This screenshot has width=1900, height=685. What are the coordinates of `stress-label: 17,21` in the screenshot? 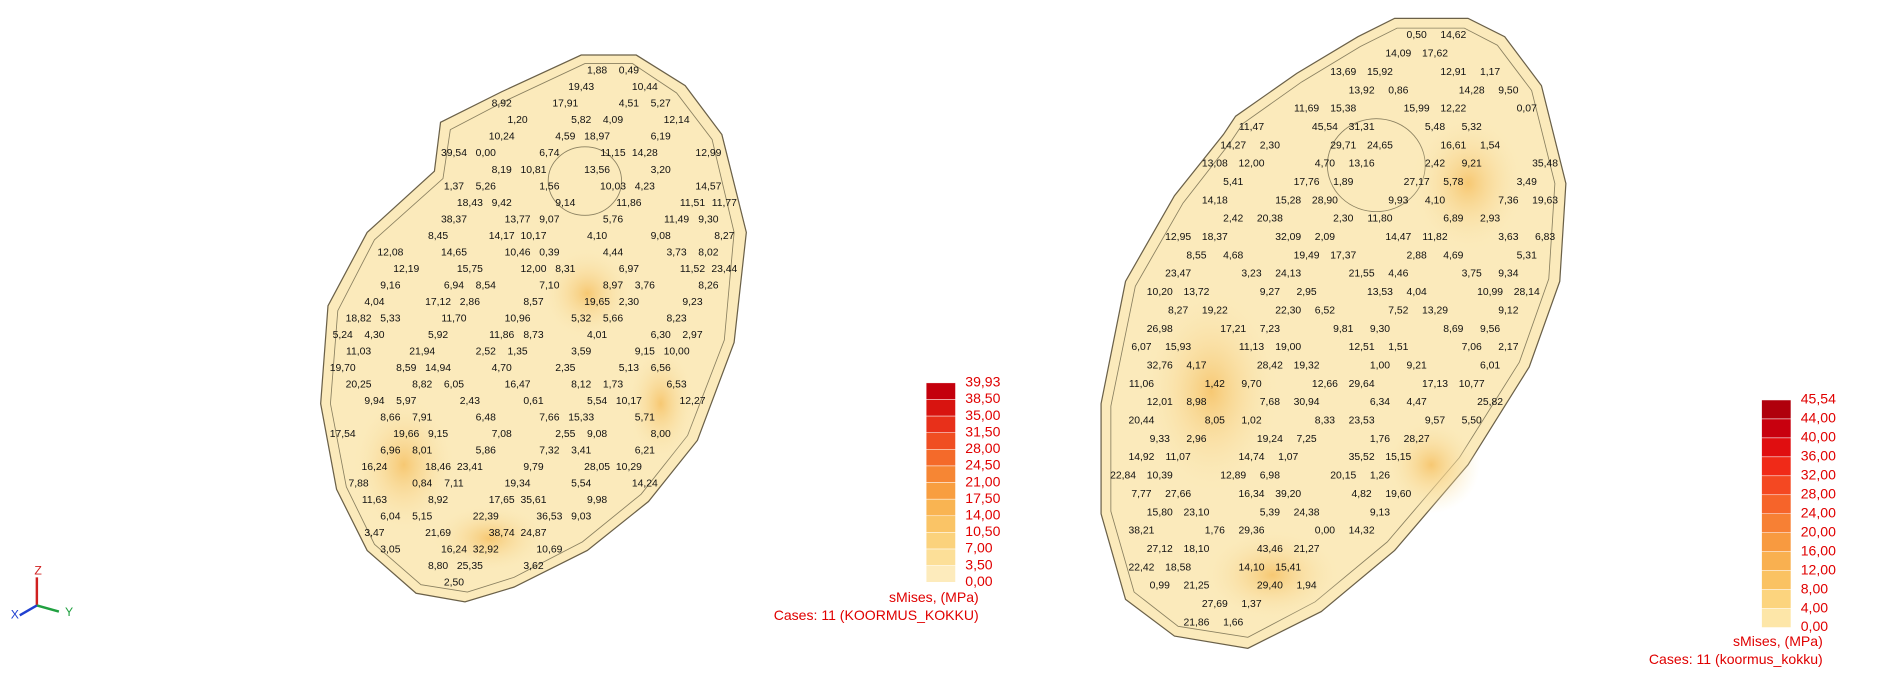 It's located at (1233, 329).